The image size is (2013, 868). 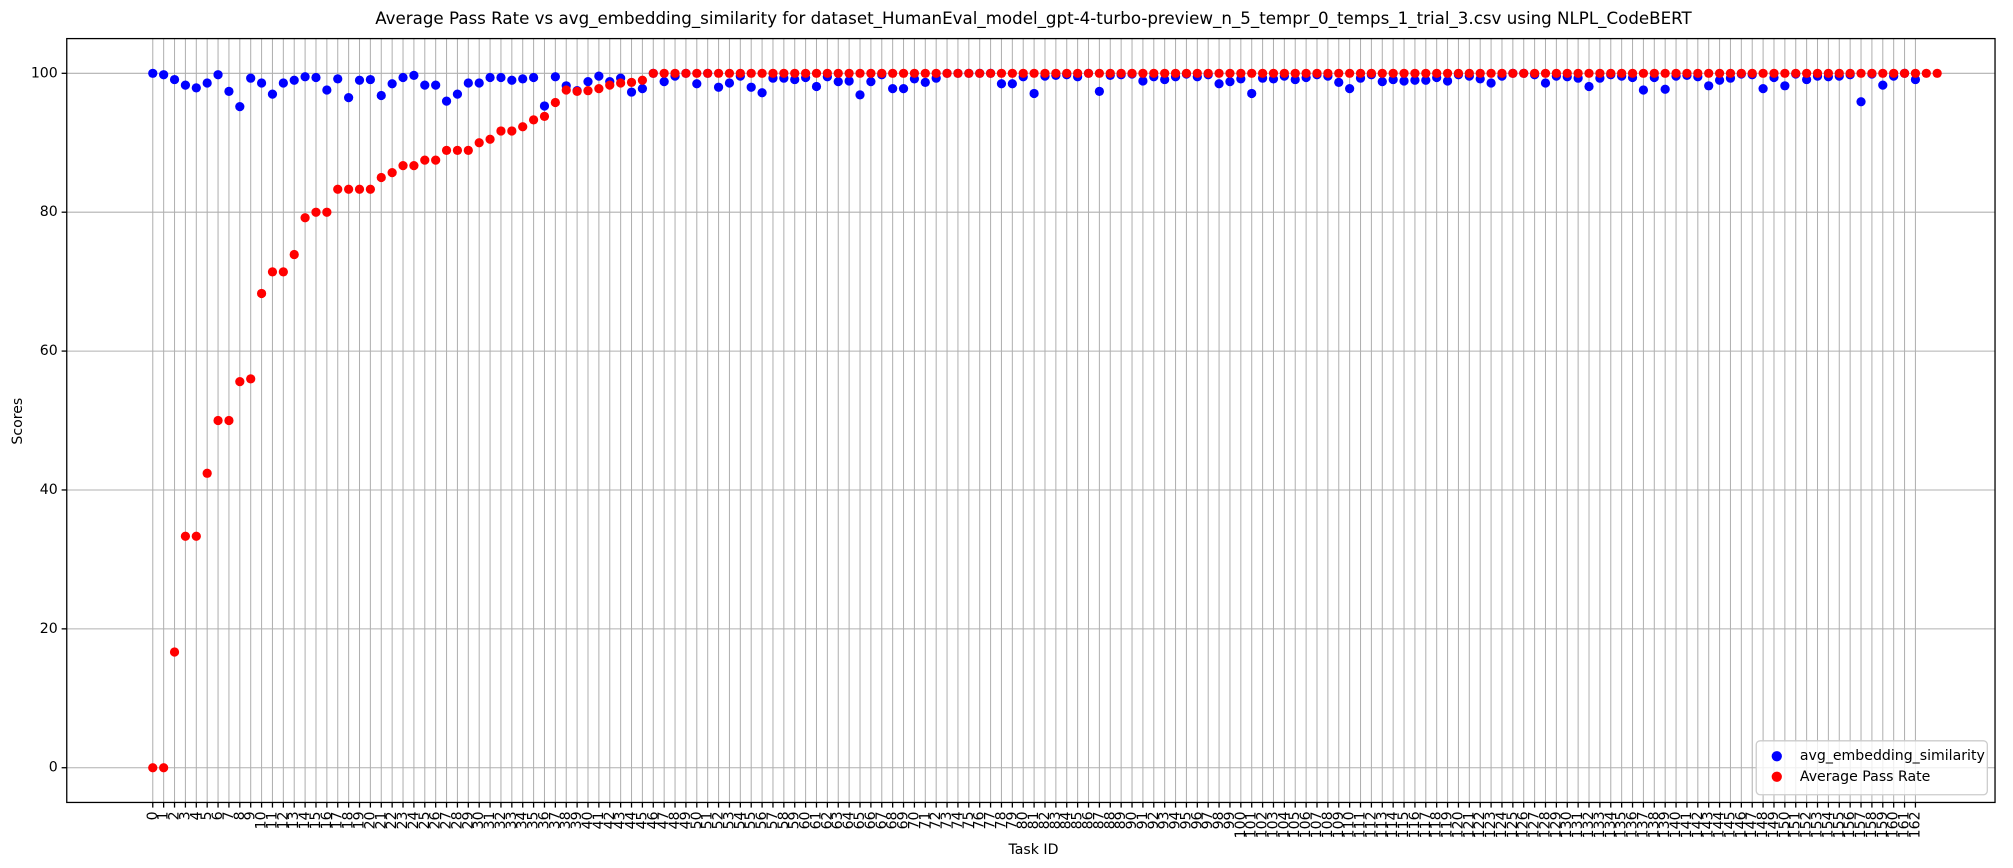 What do you see at coordinates (958, 820) in the screenshot?
I see `x-tick-label: 74` at bounding box center [958, 820].